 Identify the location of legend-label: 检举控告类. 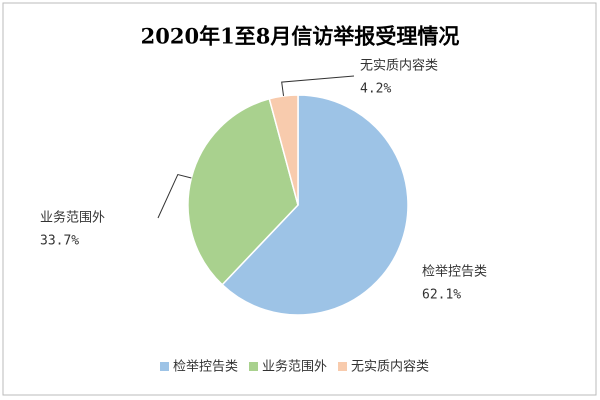
(205, 367).